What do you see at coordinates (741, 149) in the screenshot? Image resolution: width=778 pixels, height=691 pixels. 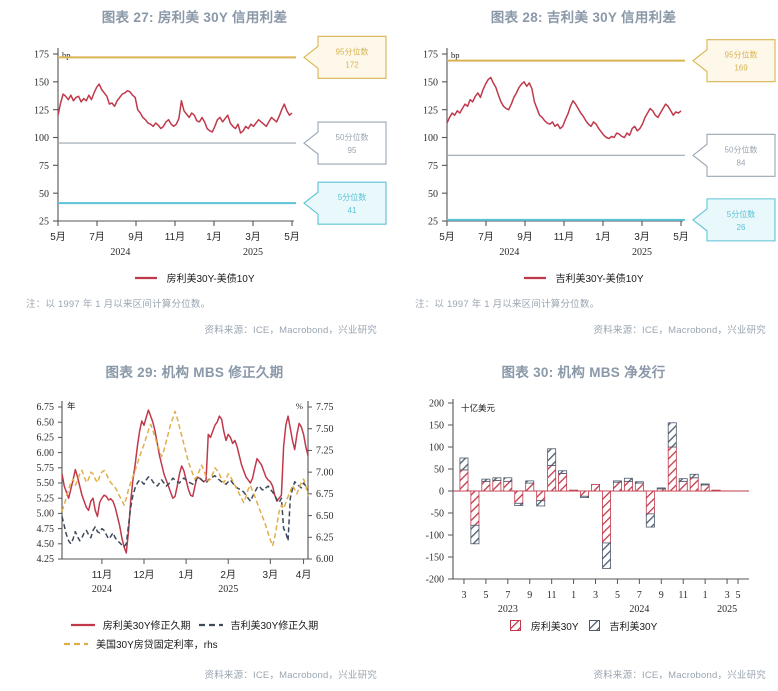 I see `callout-label: 50分位数` at bounding box center [741, 149].